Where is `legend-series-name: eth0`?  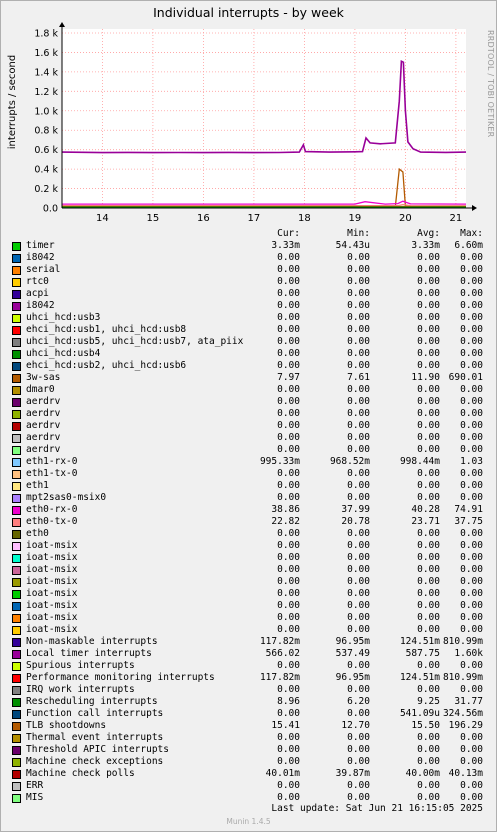 legend-series-name: eth0 is located at coordinates (37, 533).